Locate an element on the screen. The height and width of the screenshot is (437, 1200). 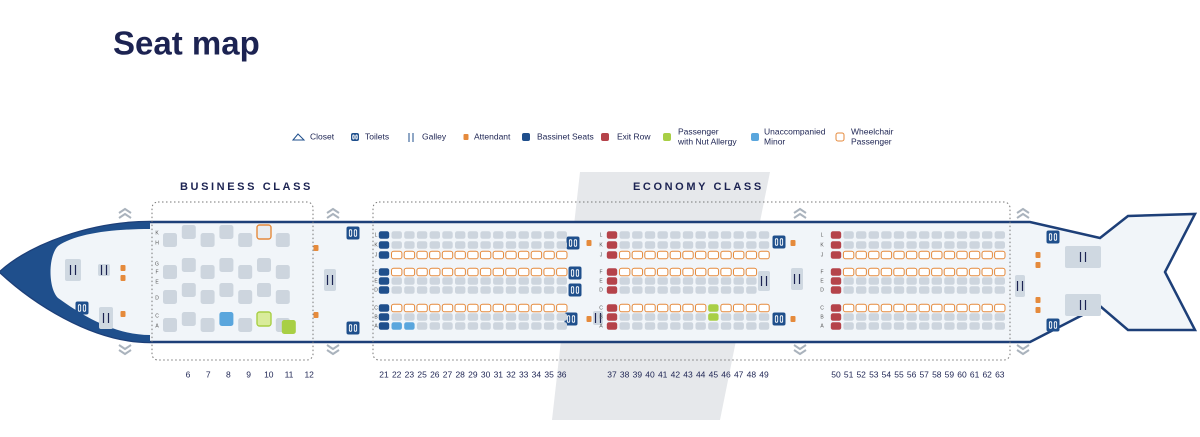
row-number: 58 is located at coordinates (937, 374).